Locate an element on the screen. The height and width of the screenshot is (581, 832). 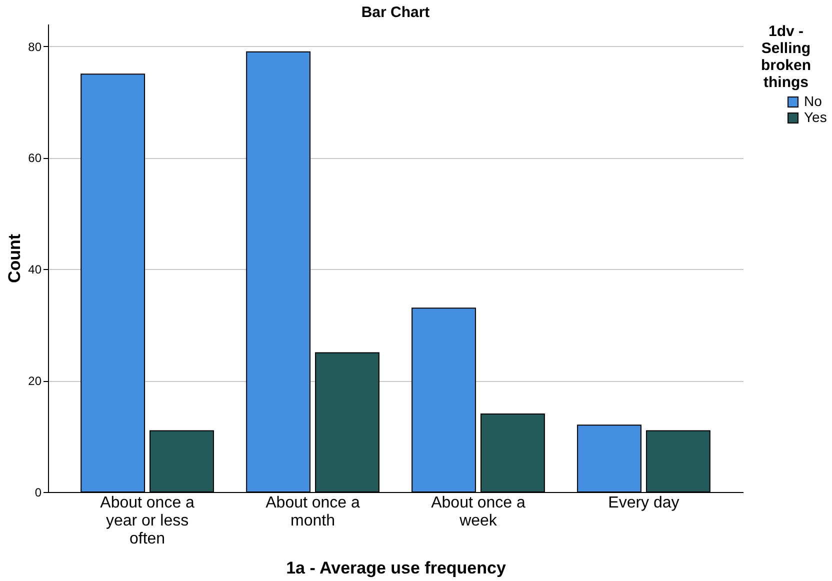
y-tick-label: 0 is located at coordinates (38, 493).